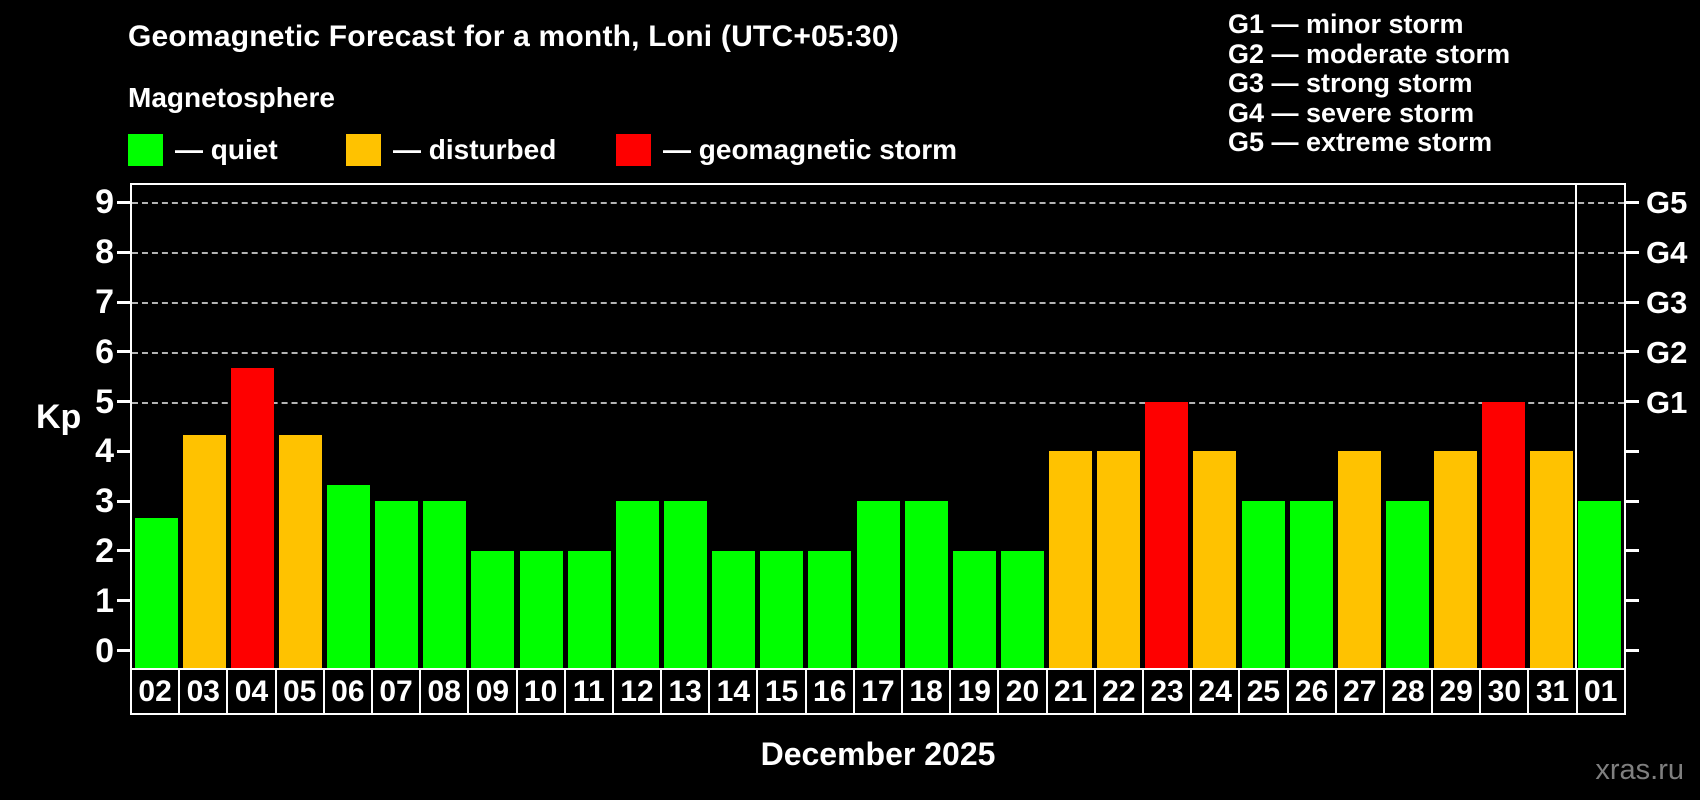  I want to click on g-tick-label-g4: G4, so click(1667, 253).